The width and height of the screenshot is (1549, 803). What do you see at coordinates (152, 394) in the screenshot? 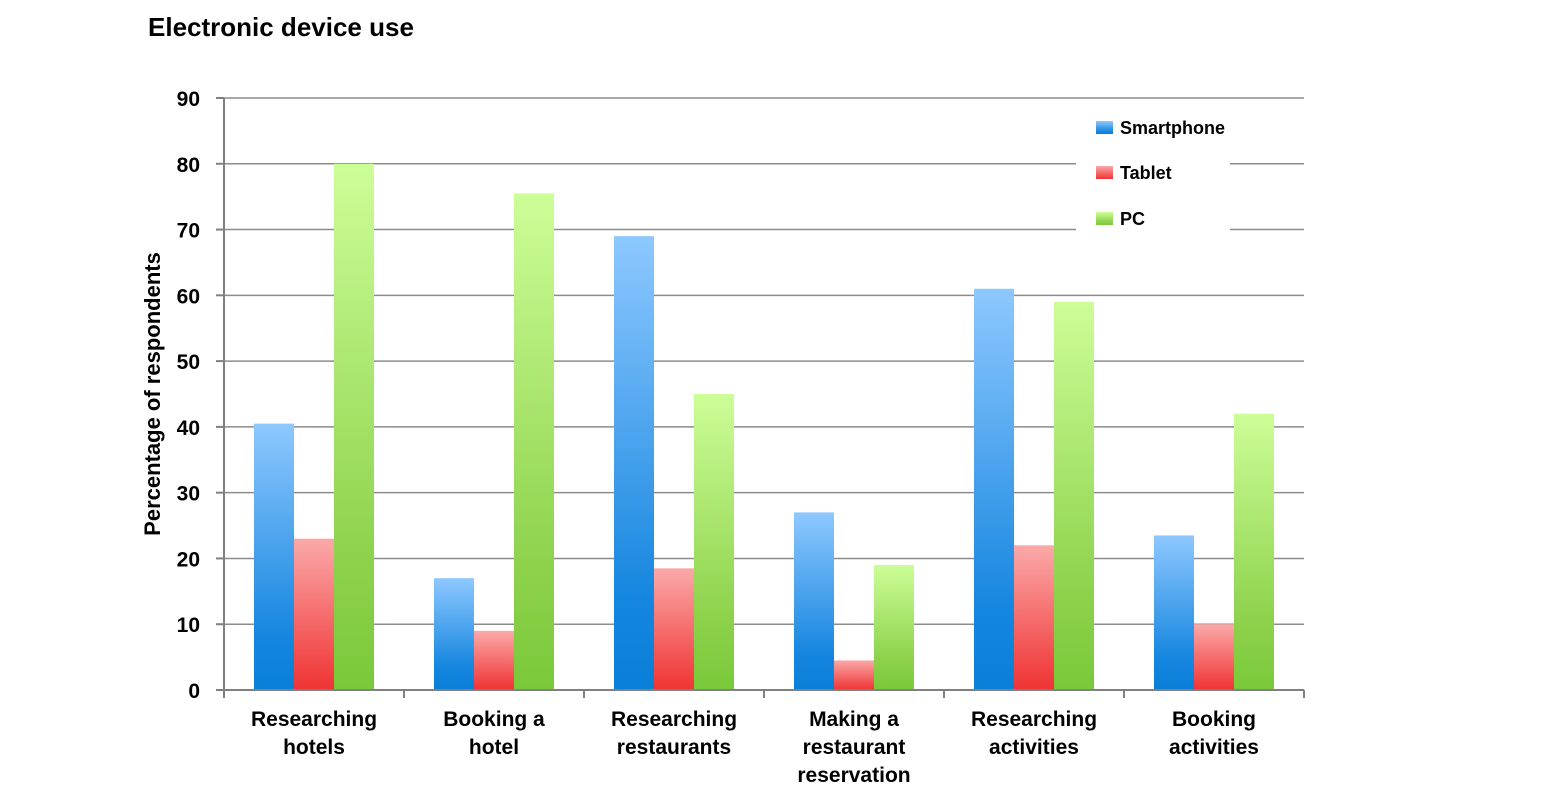
I see `y-axis-label: Percentage of respondents` at bounding box center [152, 394].